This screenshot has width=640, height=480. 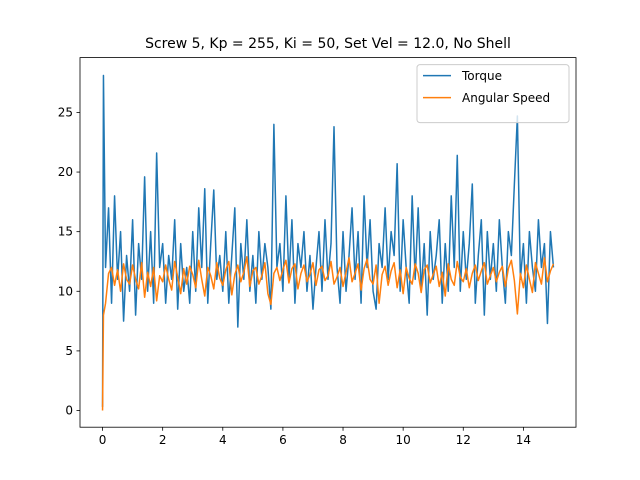 What do you see at coordinates (69, 351) in the screenshot?
I see `y-tick-label: 5` at bounding box center [69, 351].